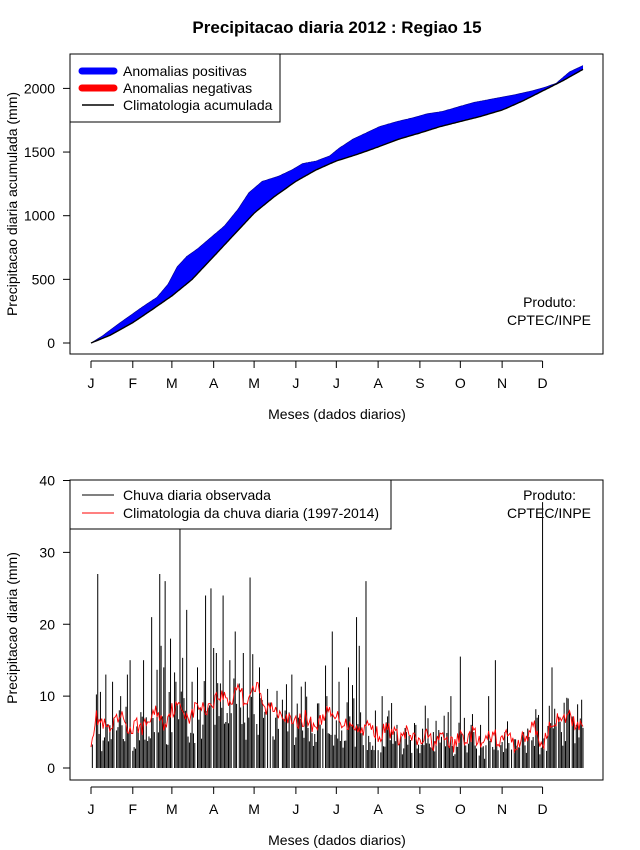 This screenshot has width=640, height=850. Describe the element at coordinates (39, 88) in the screenshot. I see `y-tick-label: 2000` at that location.